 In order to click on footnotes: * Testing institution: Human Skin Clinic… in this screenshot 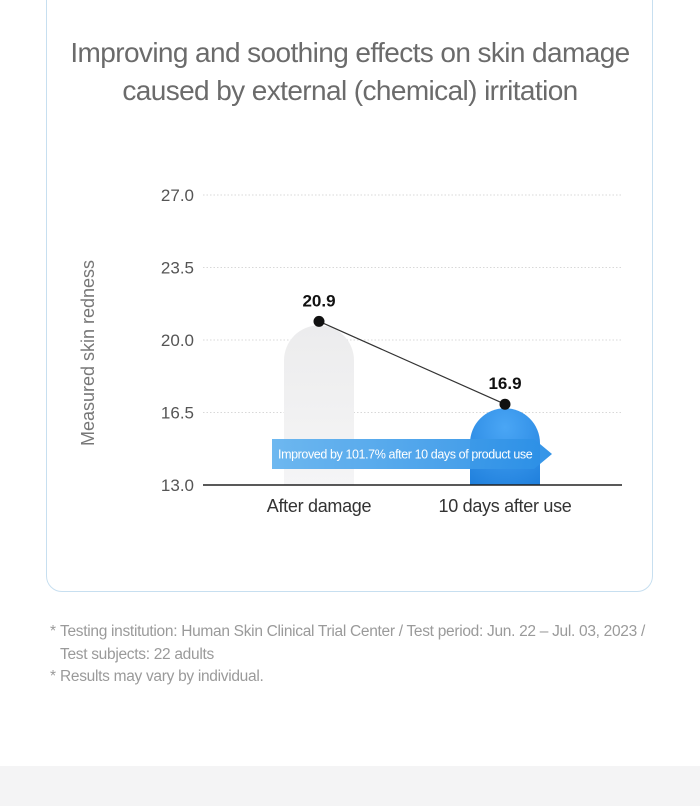, I will do `click(360, 655)`.